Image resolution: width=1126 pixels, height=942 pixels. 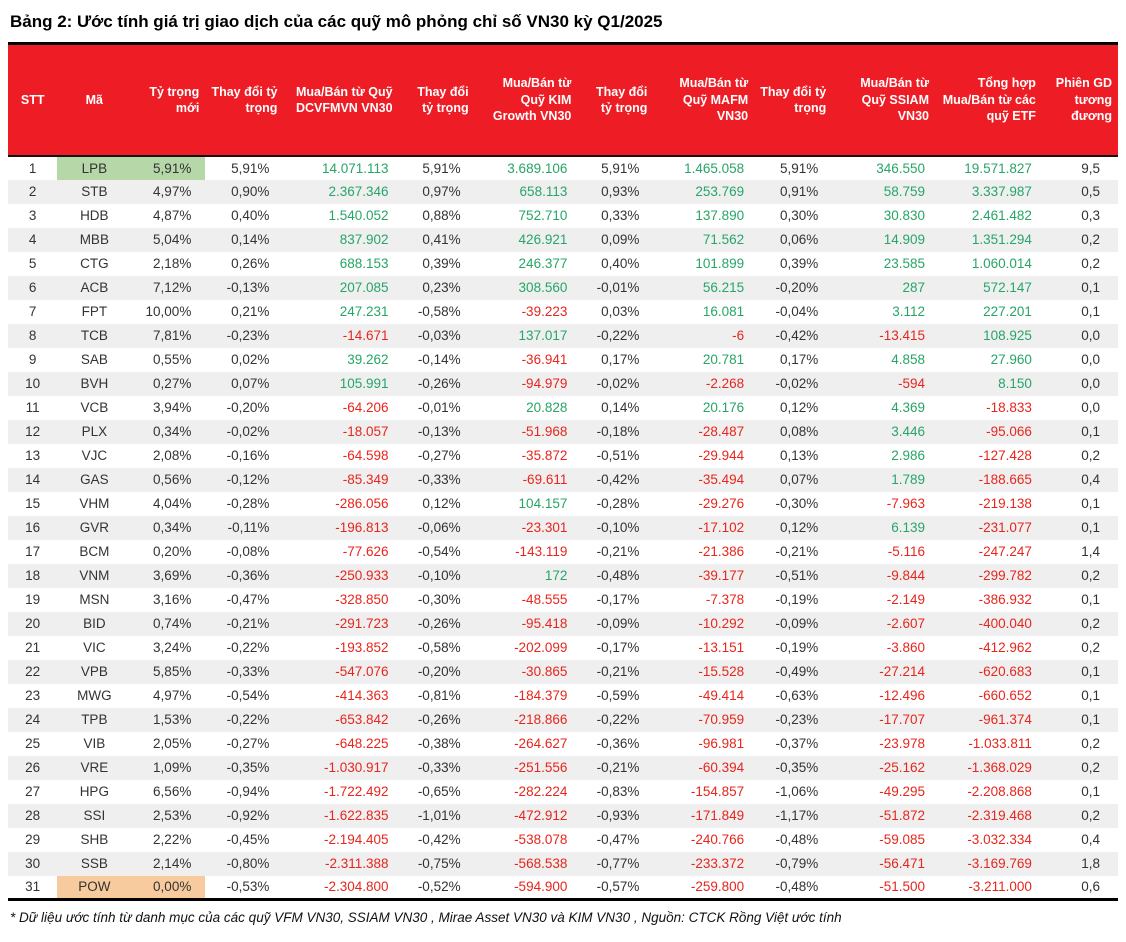 I want to click on cell-tong: -3.169.769, so click(x=999, y=863).